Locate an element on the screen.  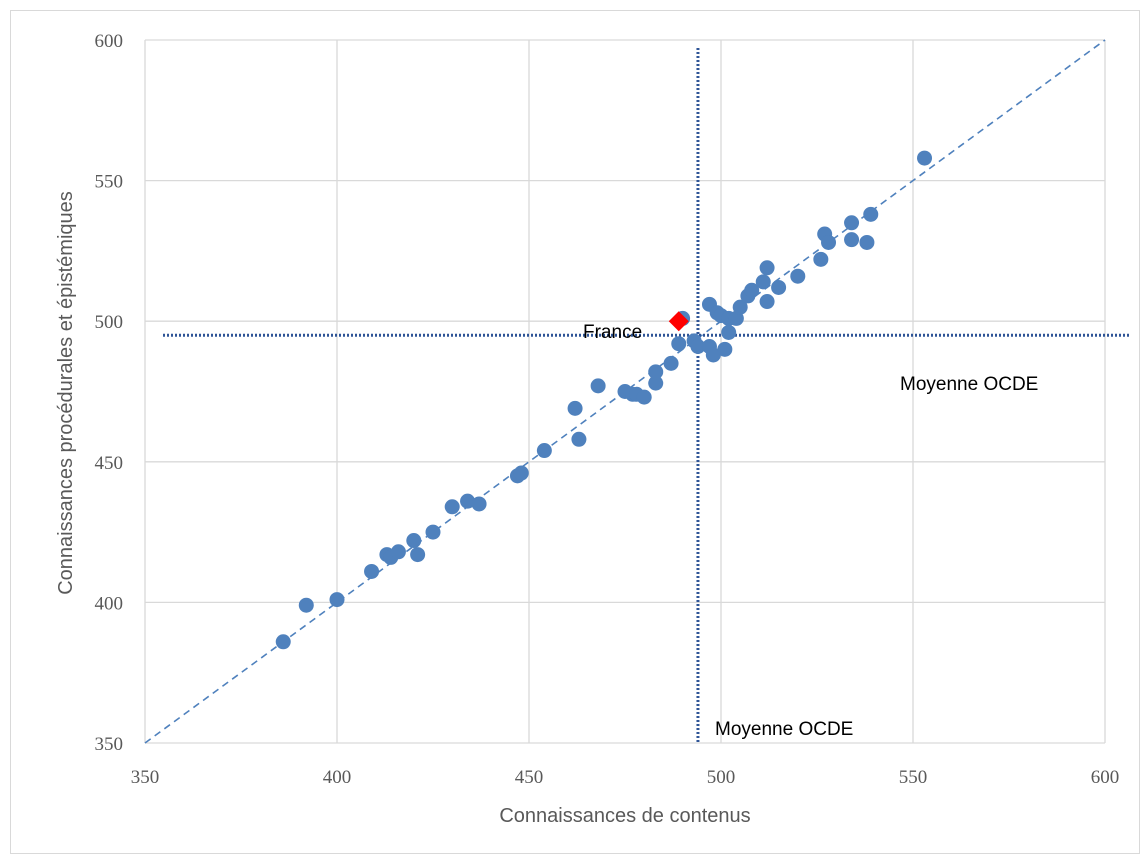
y-tick-label: 450 is located at coordinates (109, 463).